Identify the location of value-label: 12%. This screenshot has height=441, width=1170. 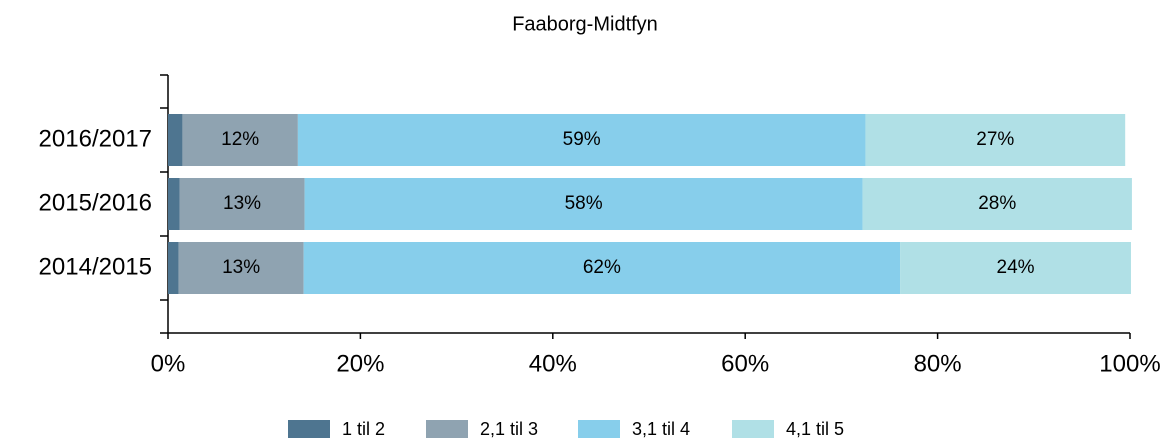
(240, 139).